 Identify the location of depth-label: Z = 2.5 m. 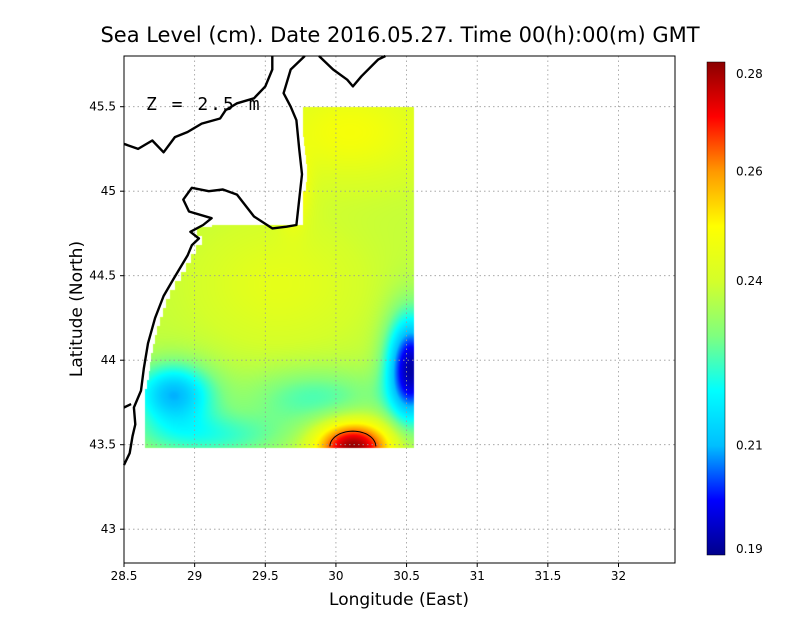
(204, 104).